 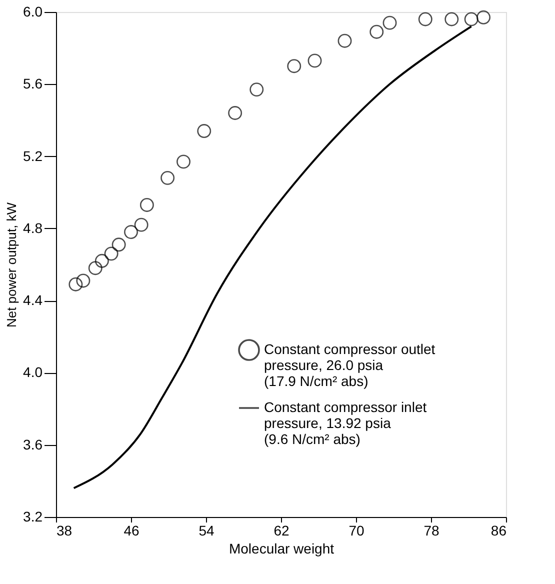 I want to click on x-tick-label: 38, so click(x=64, y=530).